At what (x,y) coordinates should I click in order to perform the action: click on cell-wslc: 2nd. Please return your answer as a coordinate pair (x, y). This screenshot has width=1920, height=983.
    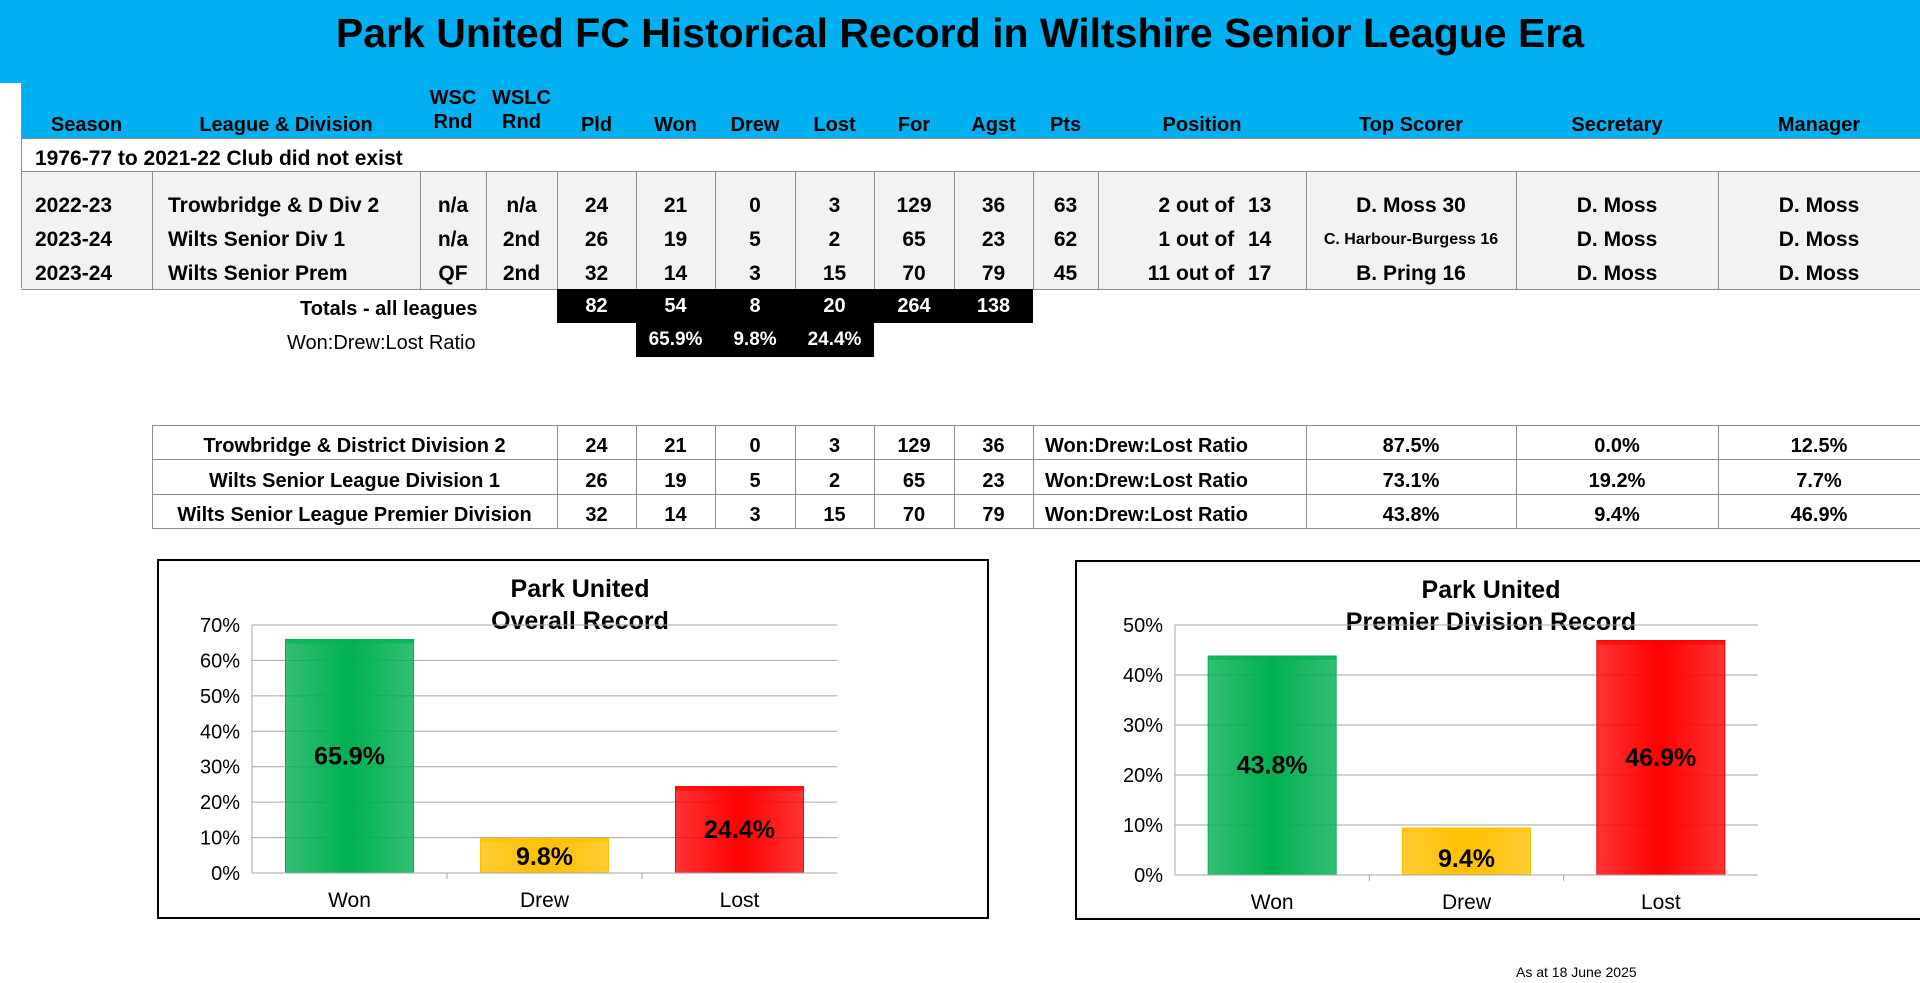
    Looking at the image, I should click on (521, 239).